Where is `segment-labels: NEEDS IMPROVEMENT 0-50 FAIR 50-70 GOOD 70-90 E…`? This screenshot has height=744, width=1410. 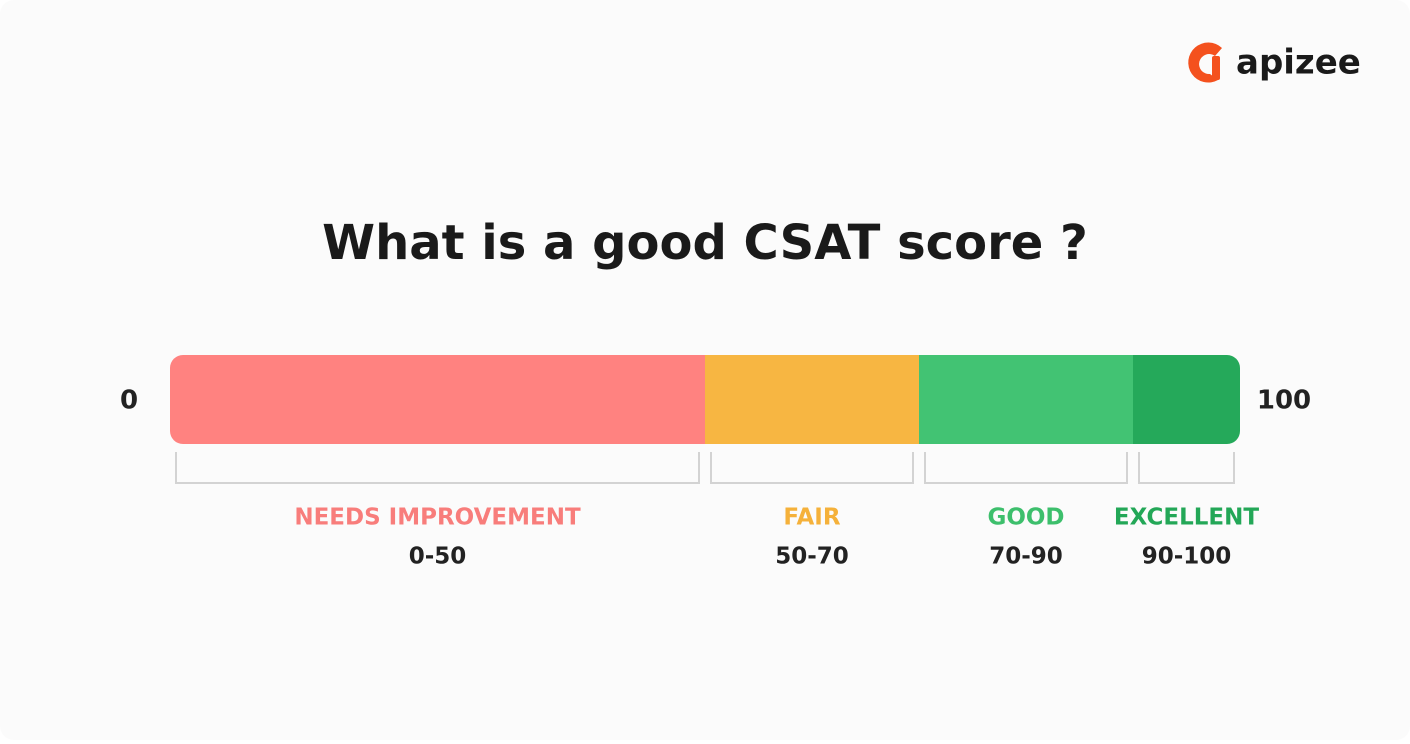
segment-labels: NEEDS IMPROVEMENT 0-50 FAIR 50-70 GOOD 70-90 E… is located at coordinates (717, 511).